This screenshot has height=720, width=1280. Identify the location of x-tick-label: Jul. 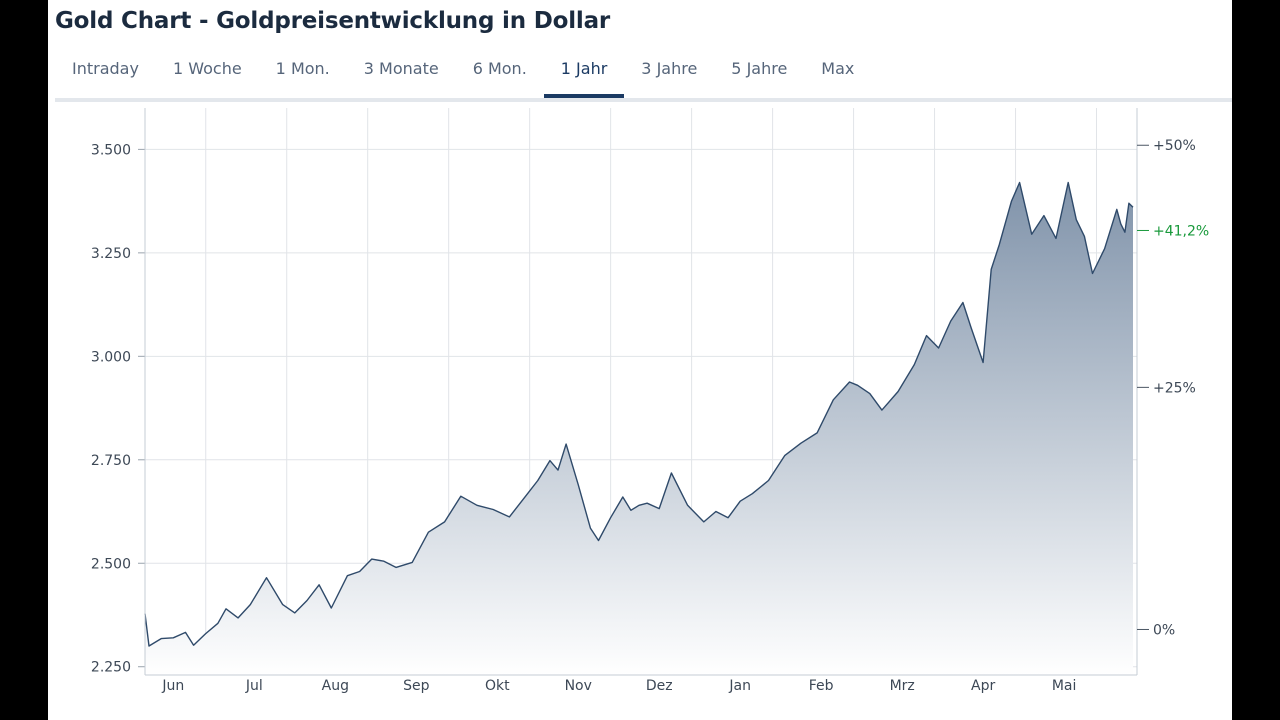
(254, 686).